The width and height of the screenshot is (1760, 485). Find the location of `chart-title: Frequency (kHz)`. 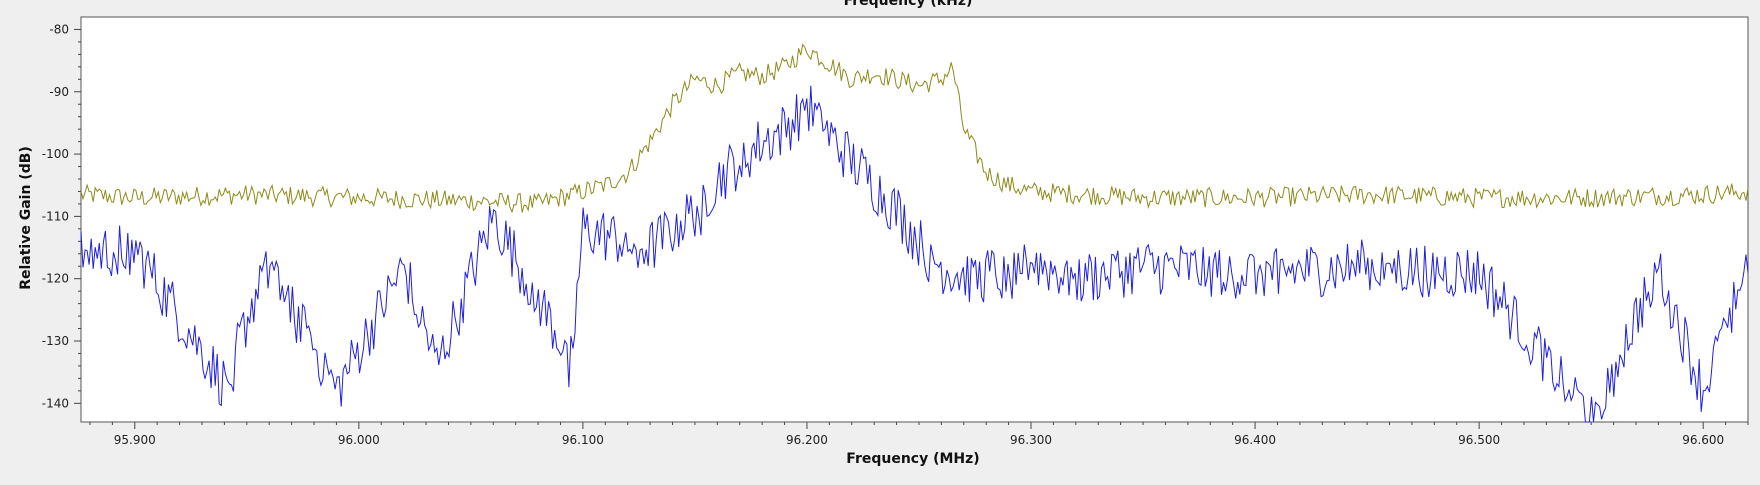

chart-title: Frequency (kHz) is located at coordinates (908, 4).